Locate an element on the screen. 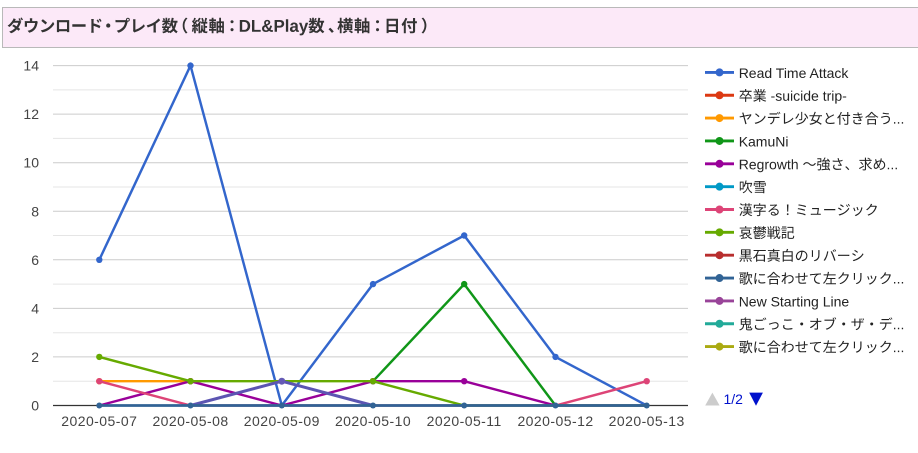  svg-text: 14 is located at coordinates (31, 66).